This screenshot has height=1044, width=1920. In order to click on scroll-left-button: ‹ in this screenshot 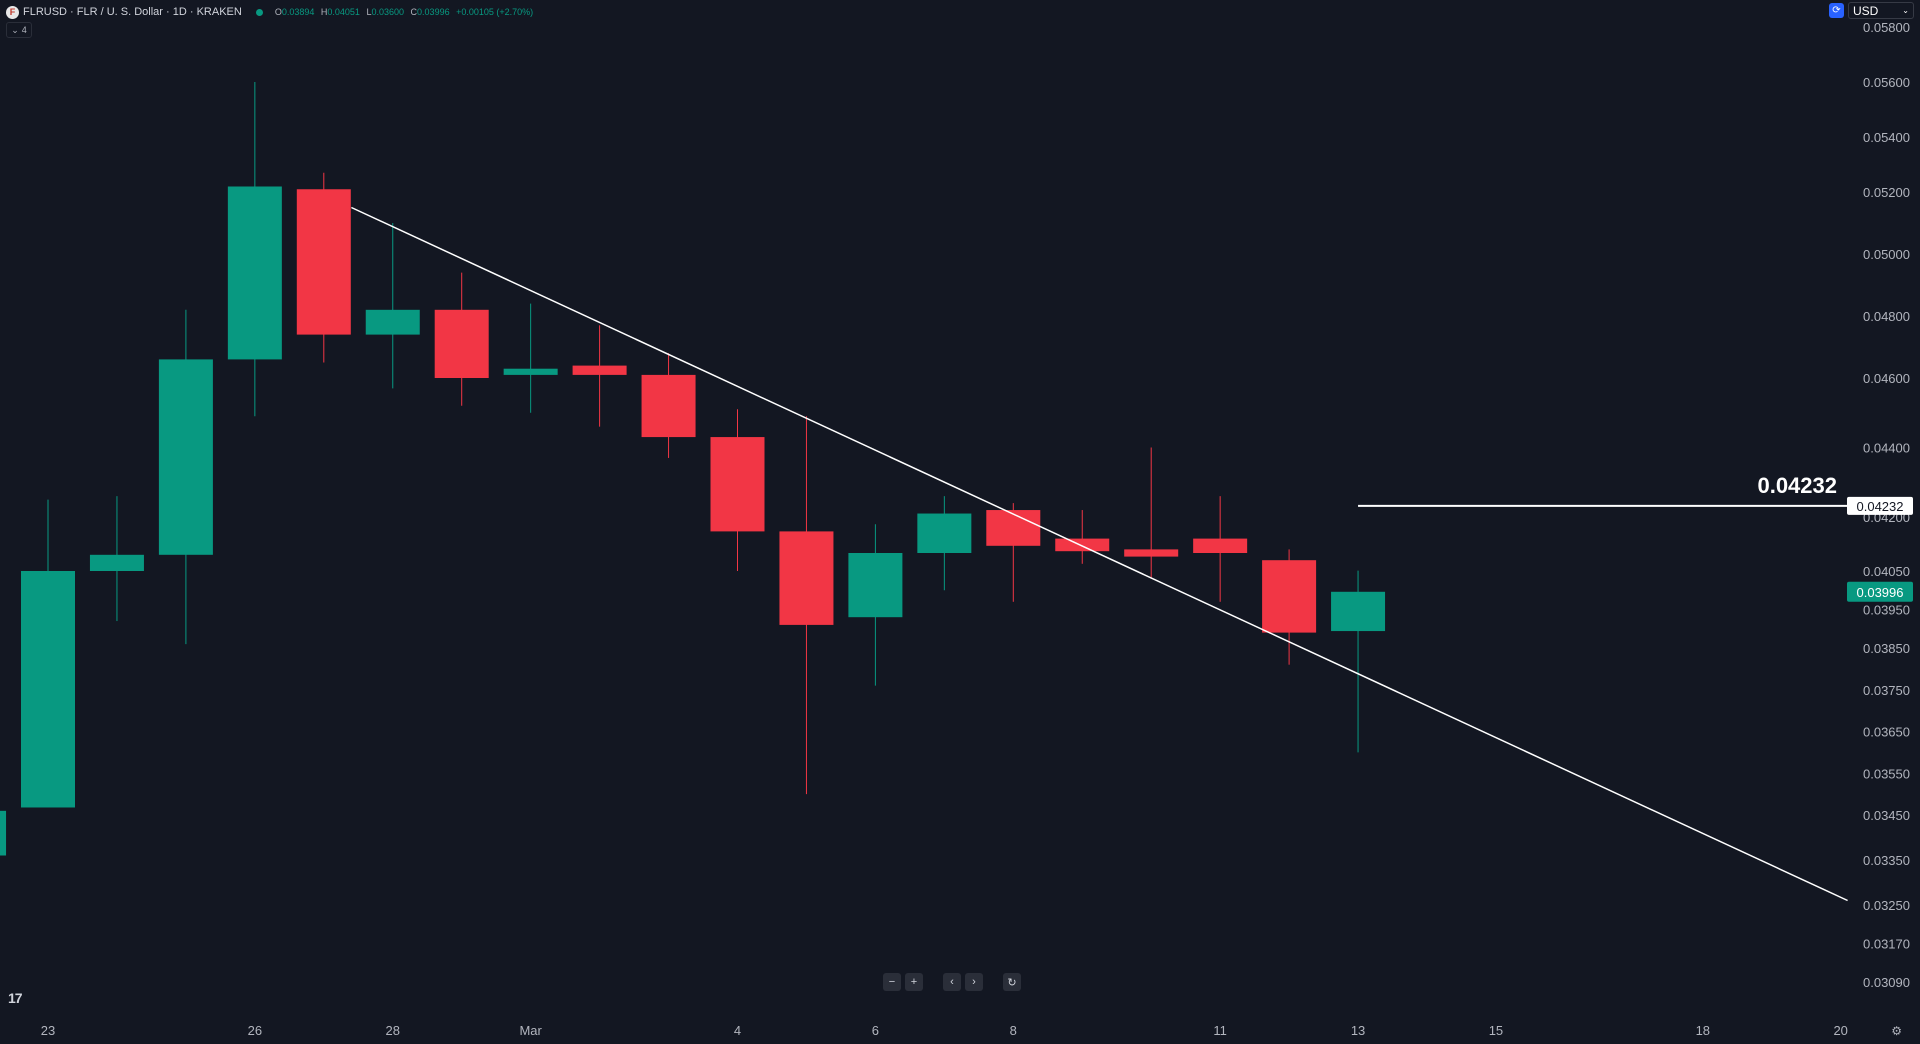, I will do `click(952, 982)`.